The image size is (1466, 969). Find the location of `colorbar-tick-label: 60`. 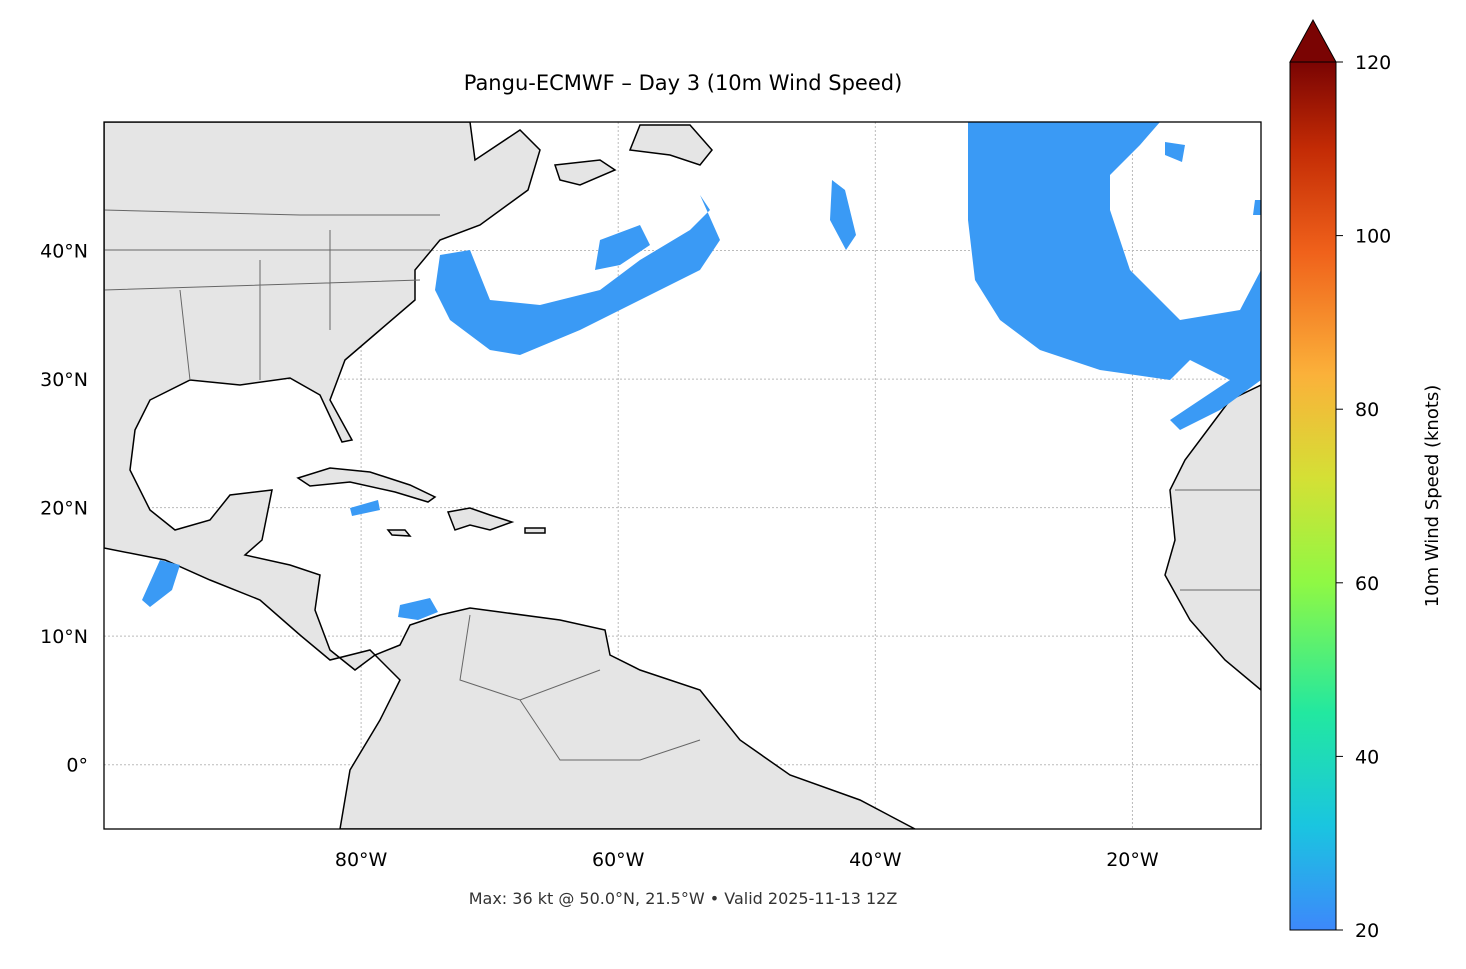

colorbar-tick-label: 60 is located at coordinates (1367, 584).